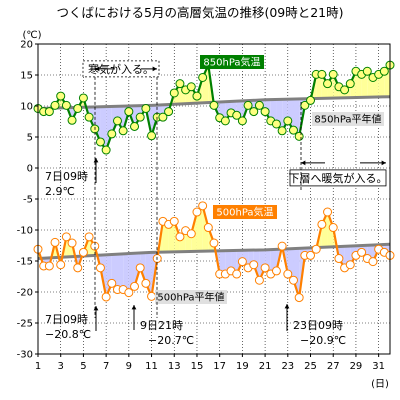  I want to click on above-normal-fill, so click(319, 86).